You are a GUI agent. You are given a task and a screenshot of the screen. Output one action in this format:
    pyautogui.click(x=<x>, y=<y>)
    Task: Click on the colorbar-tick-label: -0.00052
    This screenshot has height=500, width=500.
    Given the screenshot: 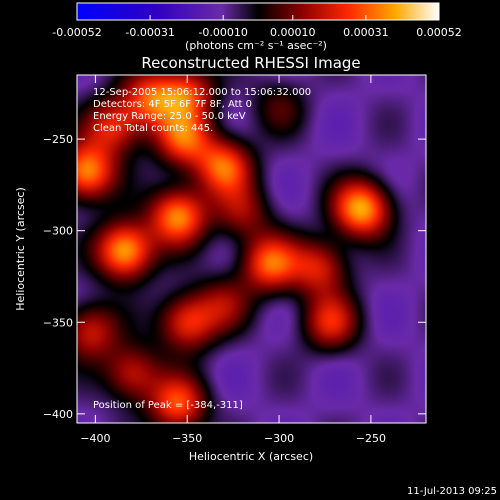 What is the action you would take?
    pyautogui.click(x=76, y=32)
    